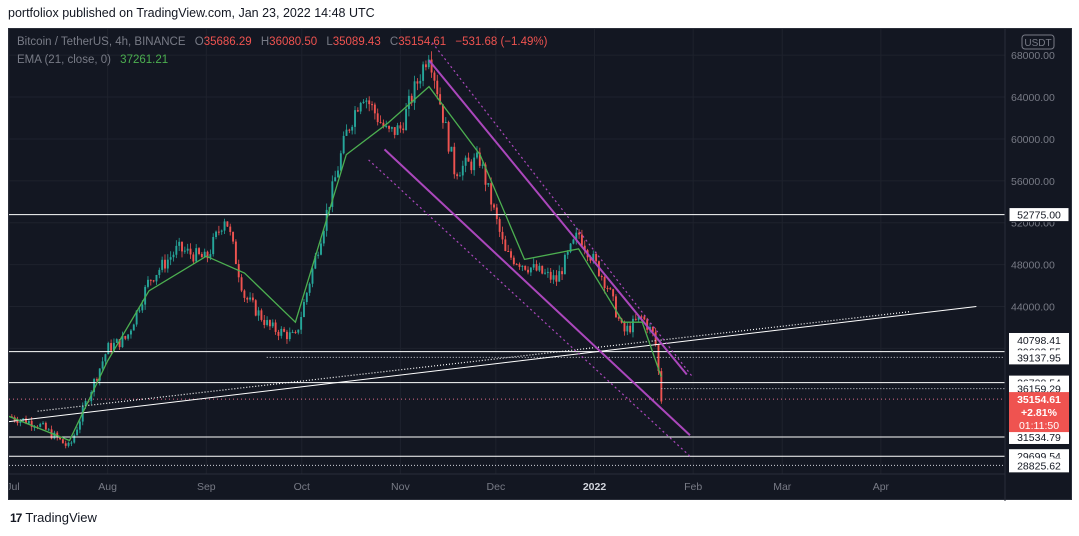 This screenshot has width=1079, height=536. I want to click on time-axis: Jul Aug Sep Oct Nov Dec 2022 Feb Mar Apr, so click(507, 483).